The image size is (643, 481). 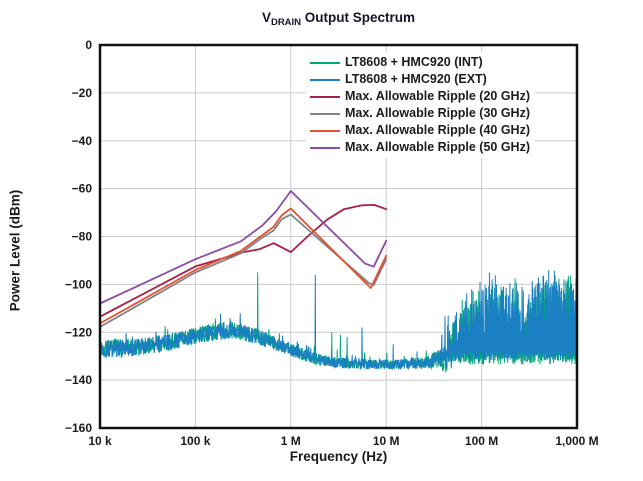 I want to click on trace-max-allowable-ripple-50-ghz, so click(x=243, y=247).